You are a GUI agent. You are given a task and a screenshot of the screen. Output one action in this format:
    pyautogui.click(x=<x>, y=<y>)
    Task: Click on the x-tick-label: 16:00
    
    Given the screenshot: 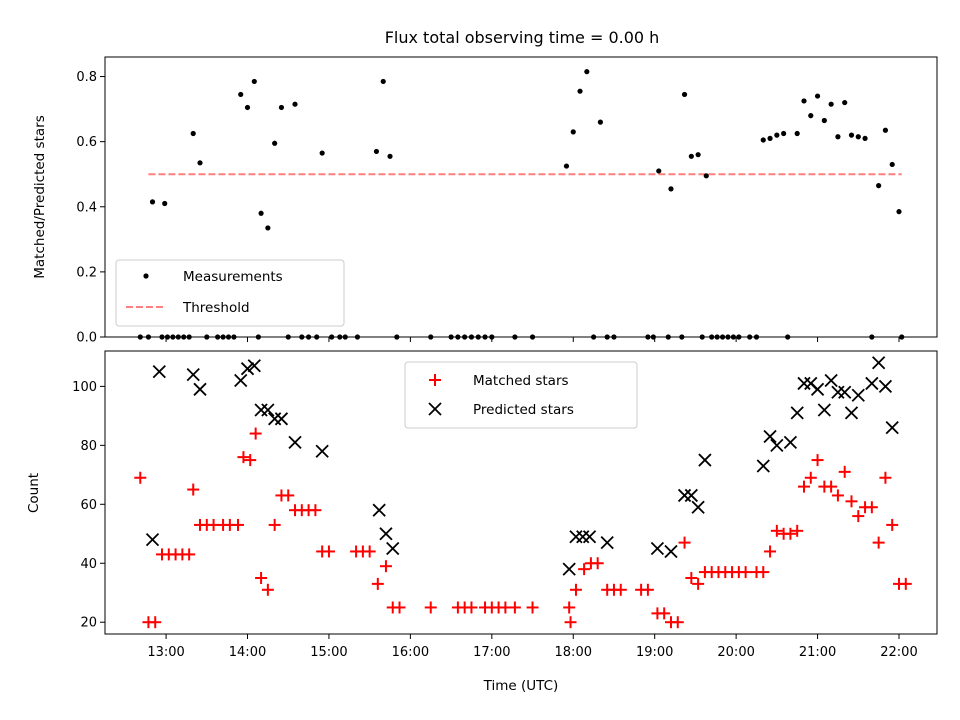 What is the action you would take?
    pyautogui.click(x=410, y=652)
    